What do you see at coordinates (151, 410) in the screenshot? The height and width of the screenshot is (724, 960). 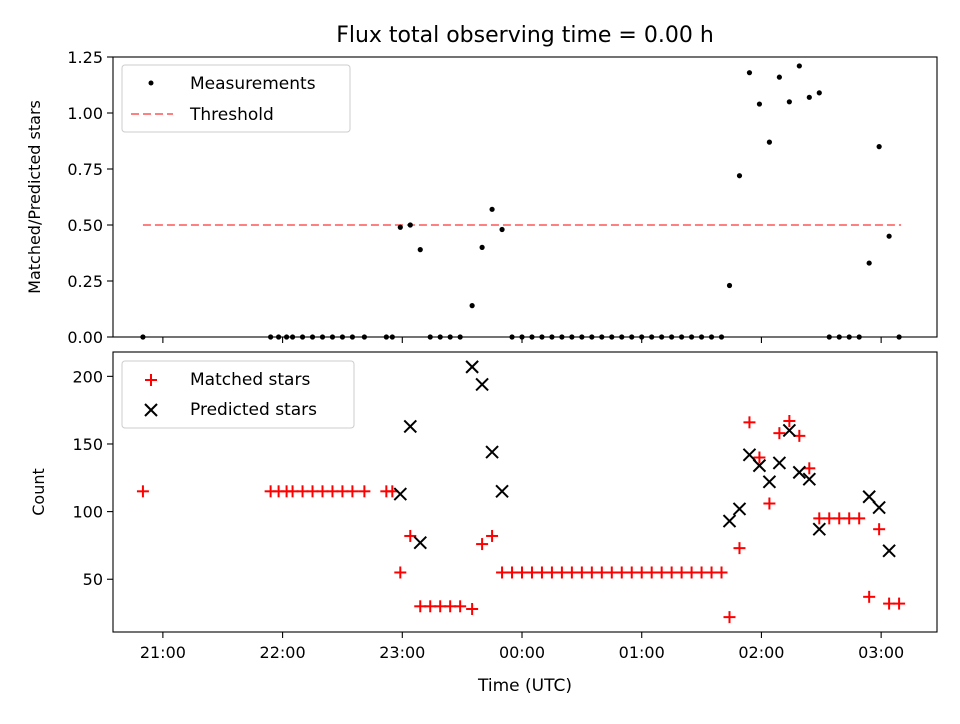 I see `legend-predicted-marker` at bounding box center [151, 410].